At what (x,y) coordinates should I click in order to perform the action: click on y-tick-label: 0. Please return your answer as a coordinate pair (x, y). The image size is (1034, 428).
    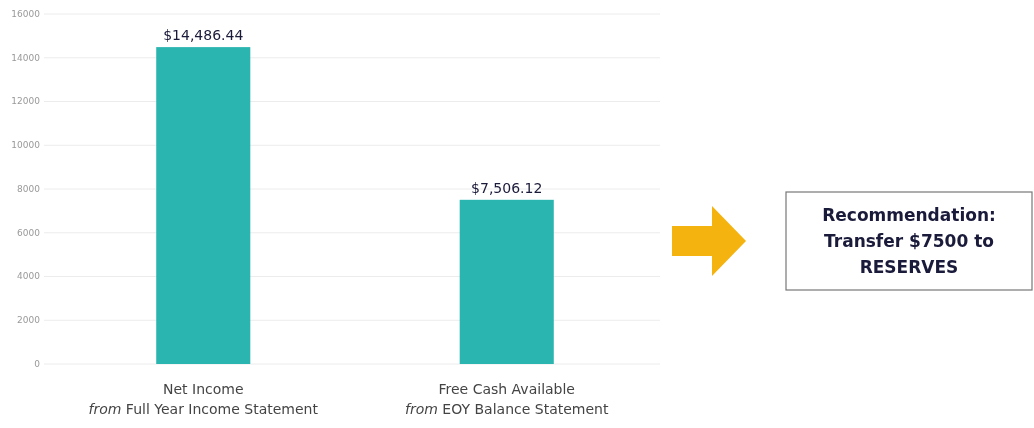
    Looking at the image, I should click on (37, 363).